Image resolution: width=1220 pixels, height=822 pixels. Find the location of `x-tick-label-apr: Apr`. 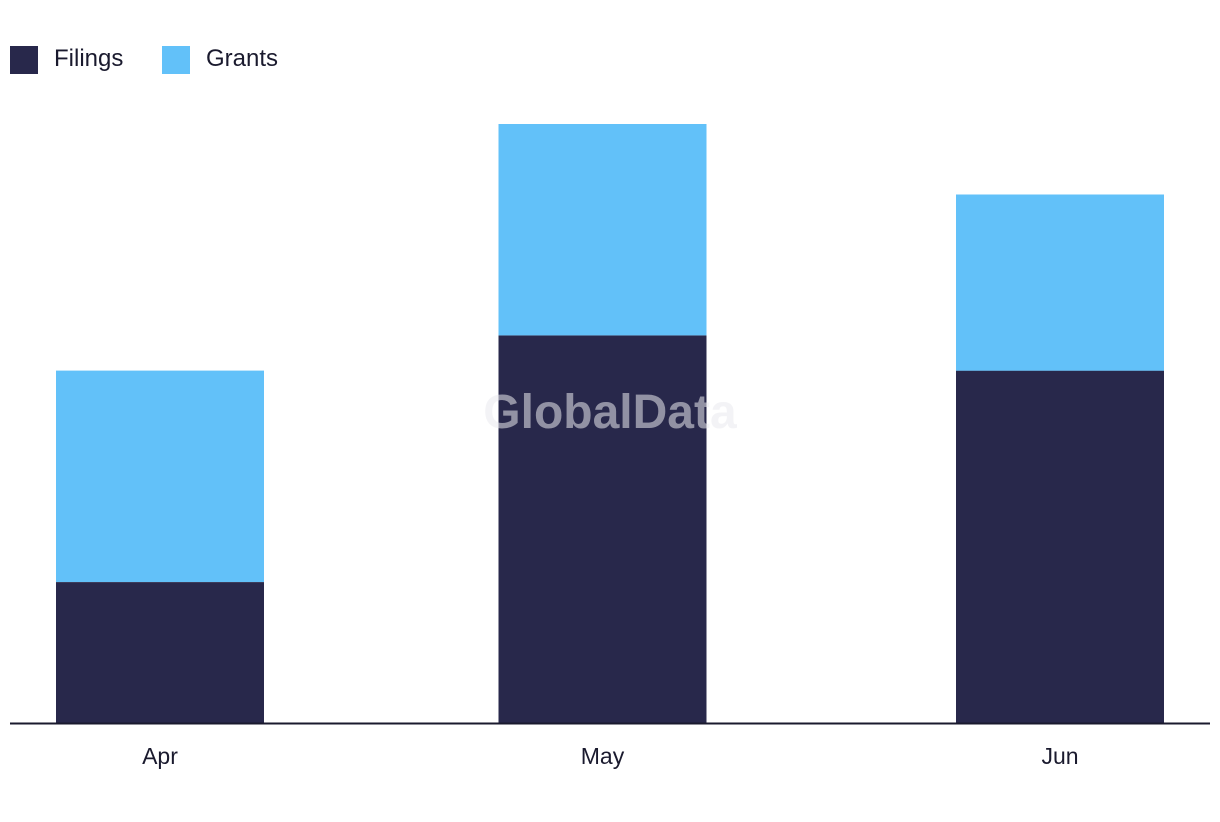

x-tick-label-apr: Apr is located at coordinates (160, 756).